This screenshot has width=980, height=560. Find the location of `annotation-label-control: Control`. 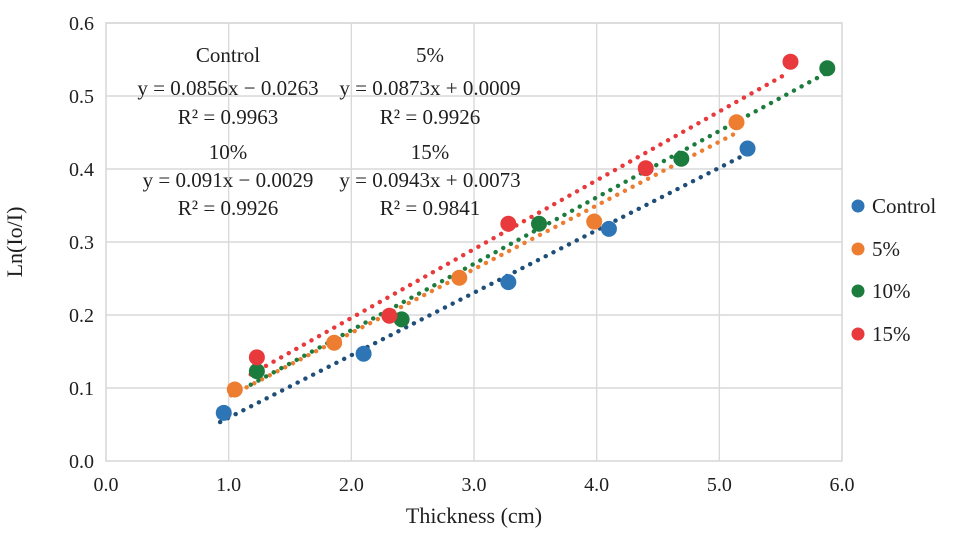

annotation-label-control: Control is located at coordinates (228, 55).